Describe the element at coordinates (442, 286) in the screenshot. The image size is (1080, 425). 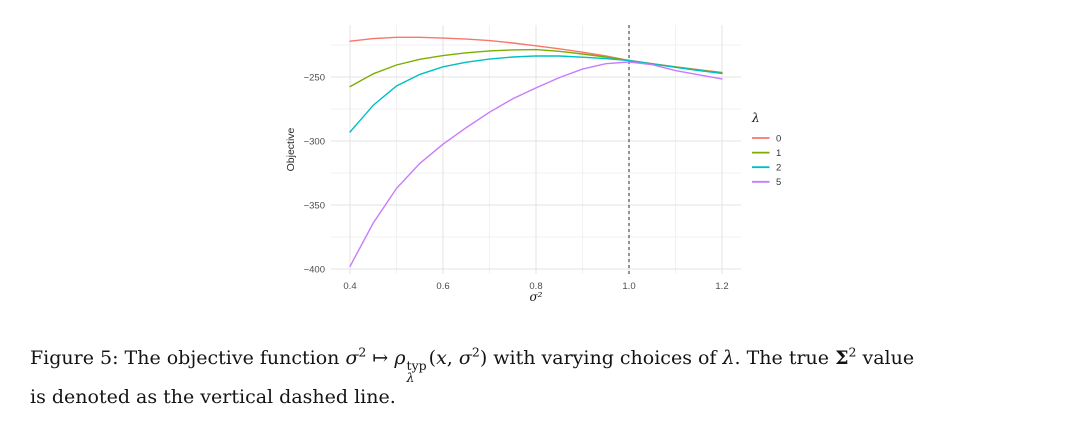
I see `x-tick-label: 0.6` at that location.